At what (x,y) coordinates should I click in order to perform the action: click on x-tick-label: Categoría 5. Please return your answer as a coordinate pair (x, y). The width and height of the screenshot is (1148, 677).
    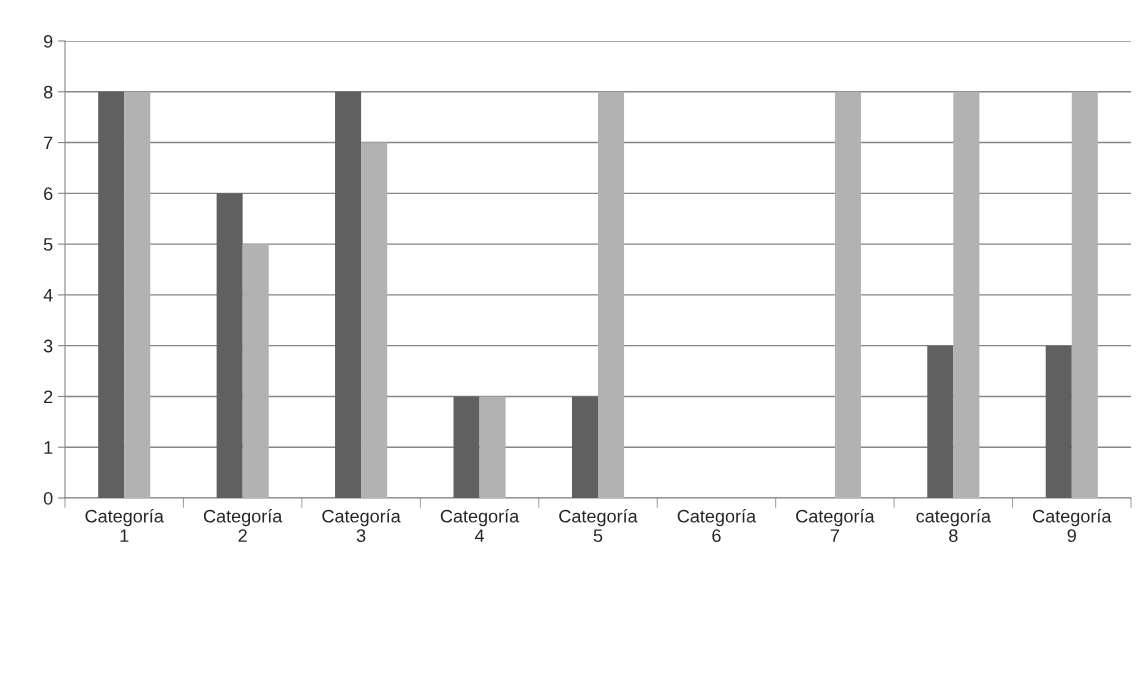
    Looking at the image, I should click on (598, 526).